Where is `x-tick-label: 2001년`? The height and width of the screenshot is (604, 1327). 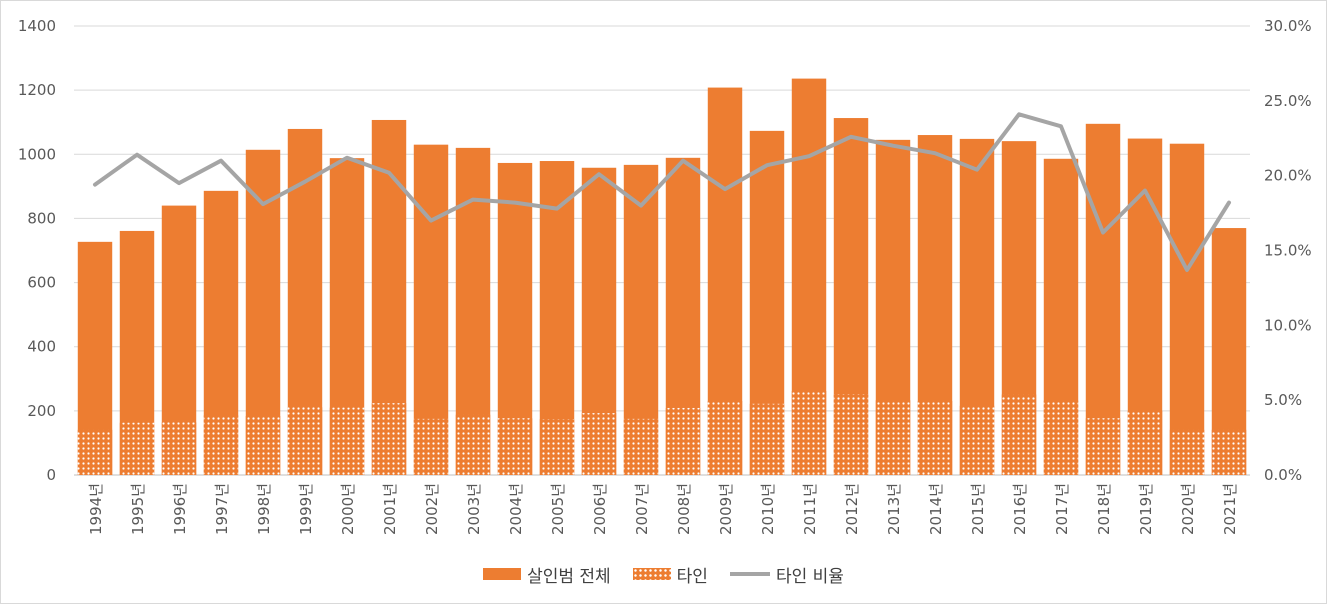 x-tick-label: 2001년 is located at coordinates (390, 509).